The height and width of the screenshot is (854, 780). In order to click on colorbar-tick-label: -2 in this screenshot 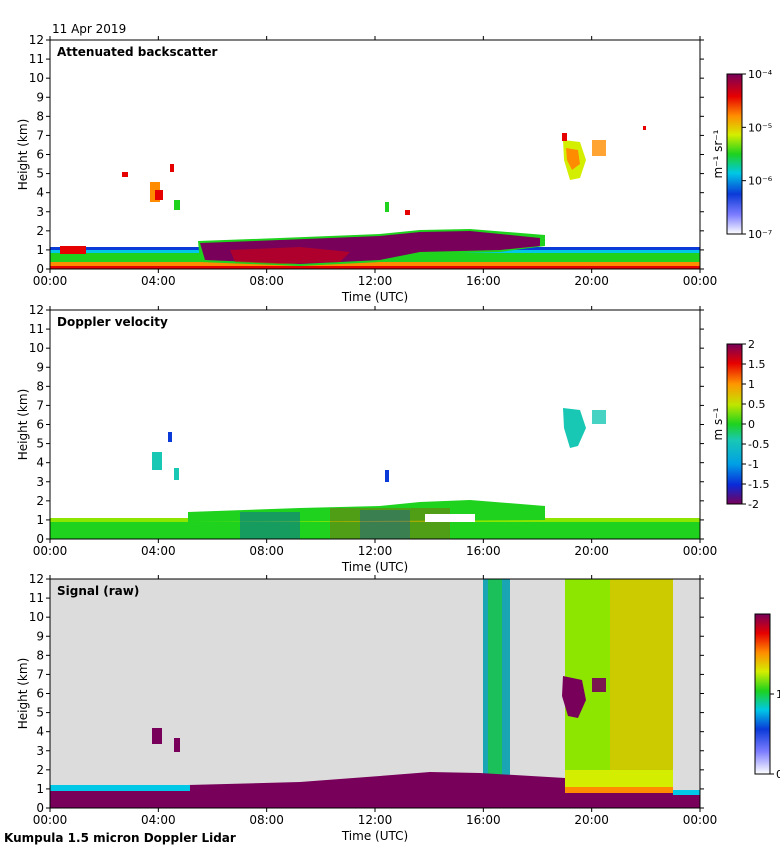, I will do `click(753, 504)`.